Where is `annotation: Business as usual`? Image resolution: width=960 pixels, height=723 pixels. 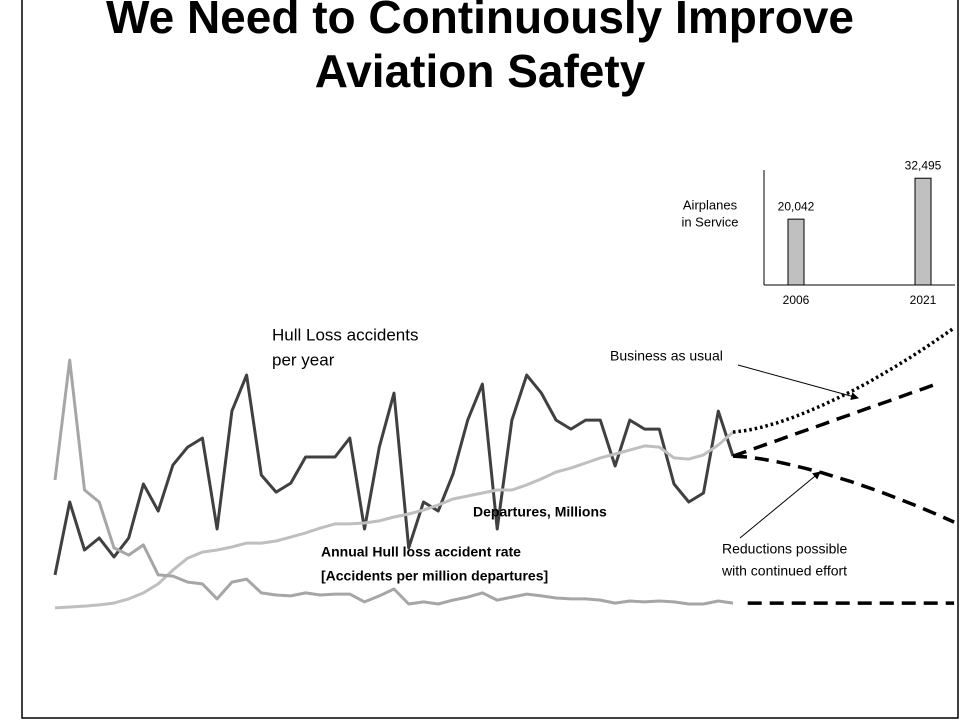 annotation: Business as usual is located at coordinates (666, 356).